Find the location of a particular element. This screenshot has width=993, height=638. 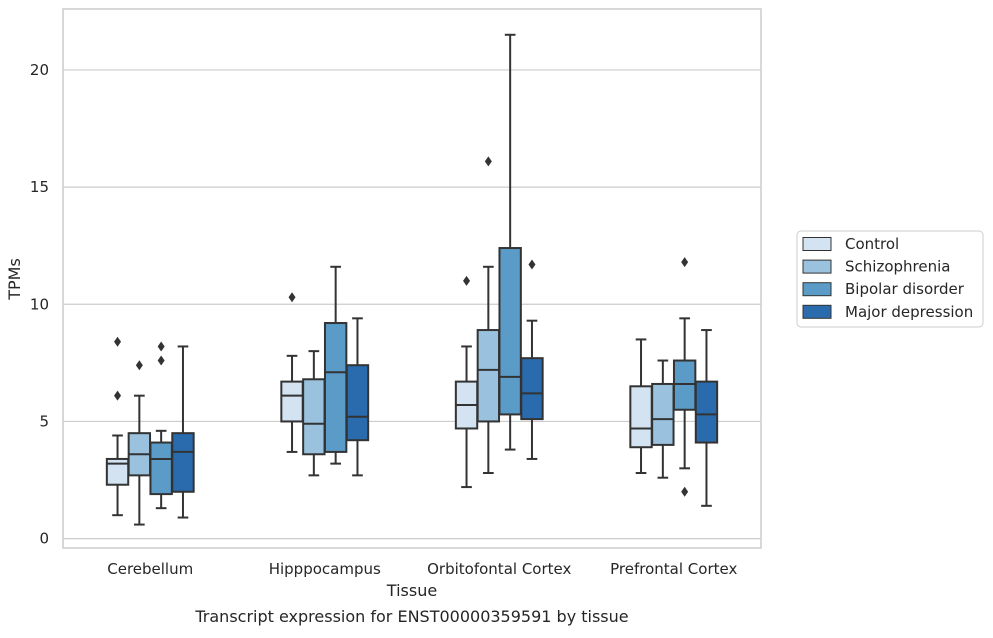

y-tick-label: 15 is located at coordinates (39, 187).